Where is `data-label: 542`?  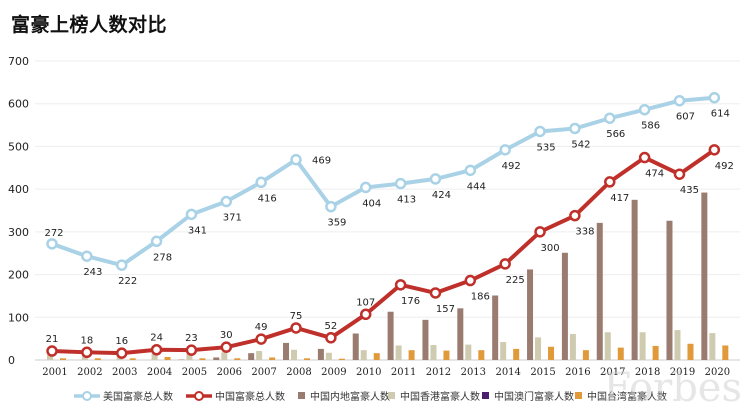
data-label: 542 is located at coordinates (580, 144).